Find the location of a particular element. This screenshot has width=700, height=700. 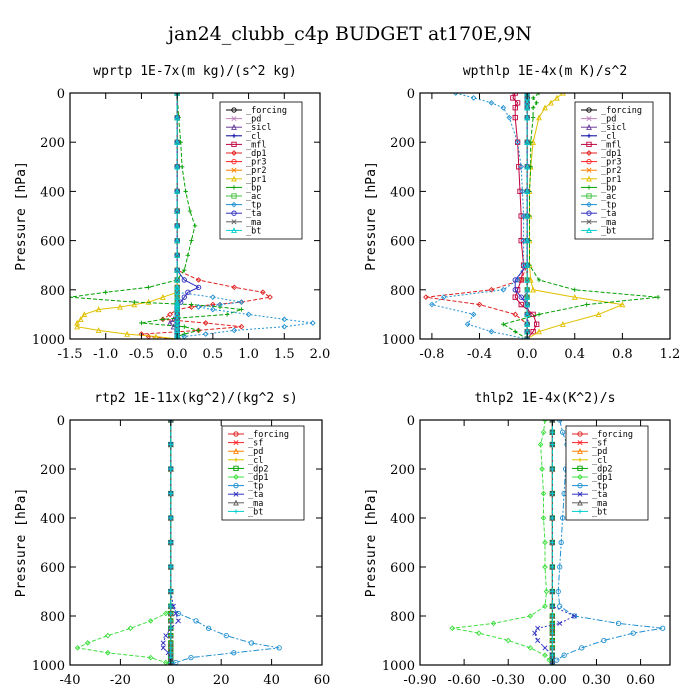

x-tick-label: 0.0 is located at coordinates (527, 354).